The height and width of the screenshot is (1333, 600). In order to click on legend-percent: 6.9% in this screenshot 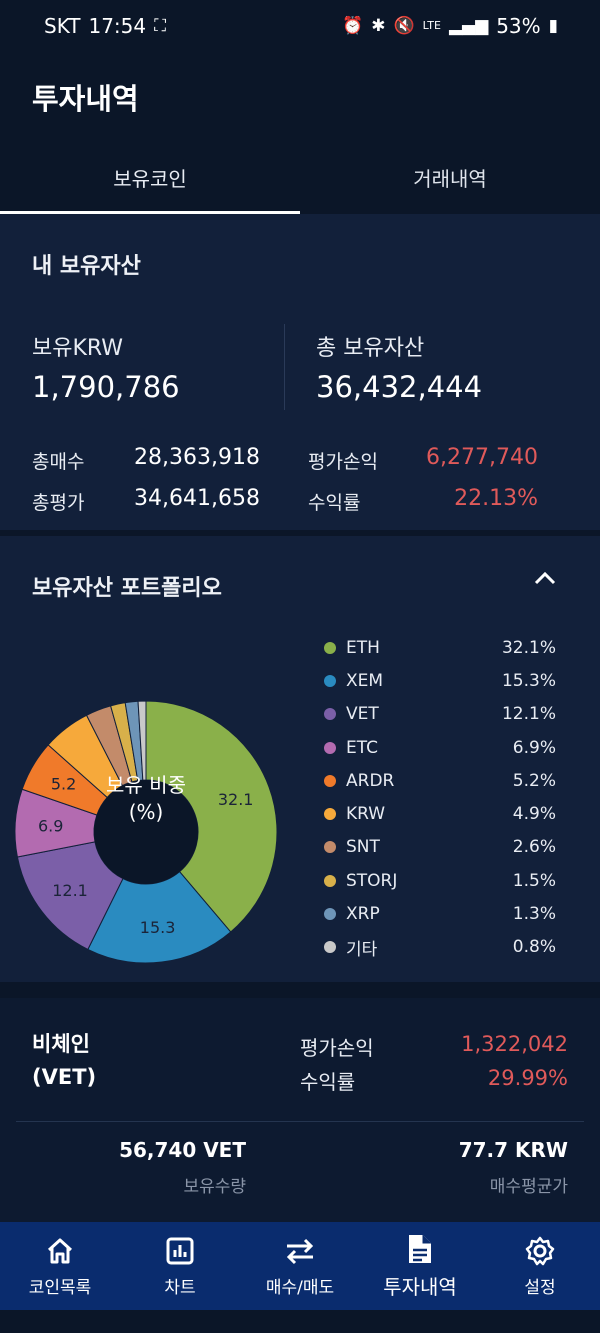, I will do `click(534, 747)`.